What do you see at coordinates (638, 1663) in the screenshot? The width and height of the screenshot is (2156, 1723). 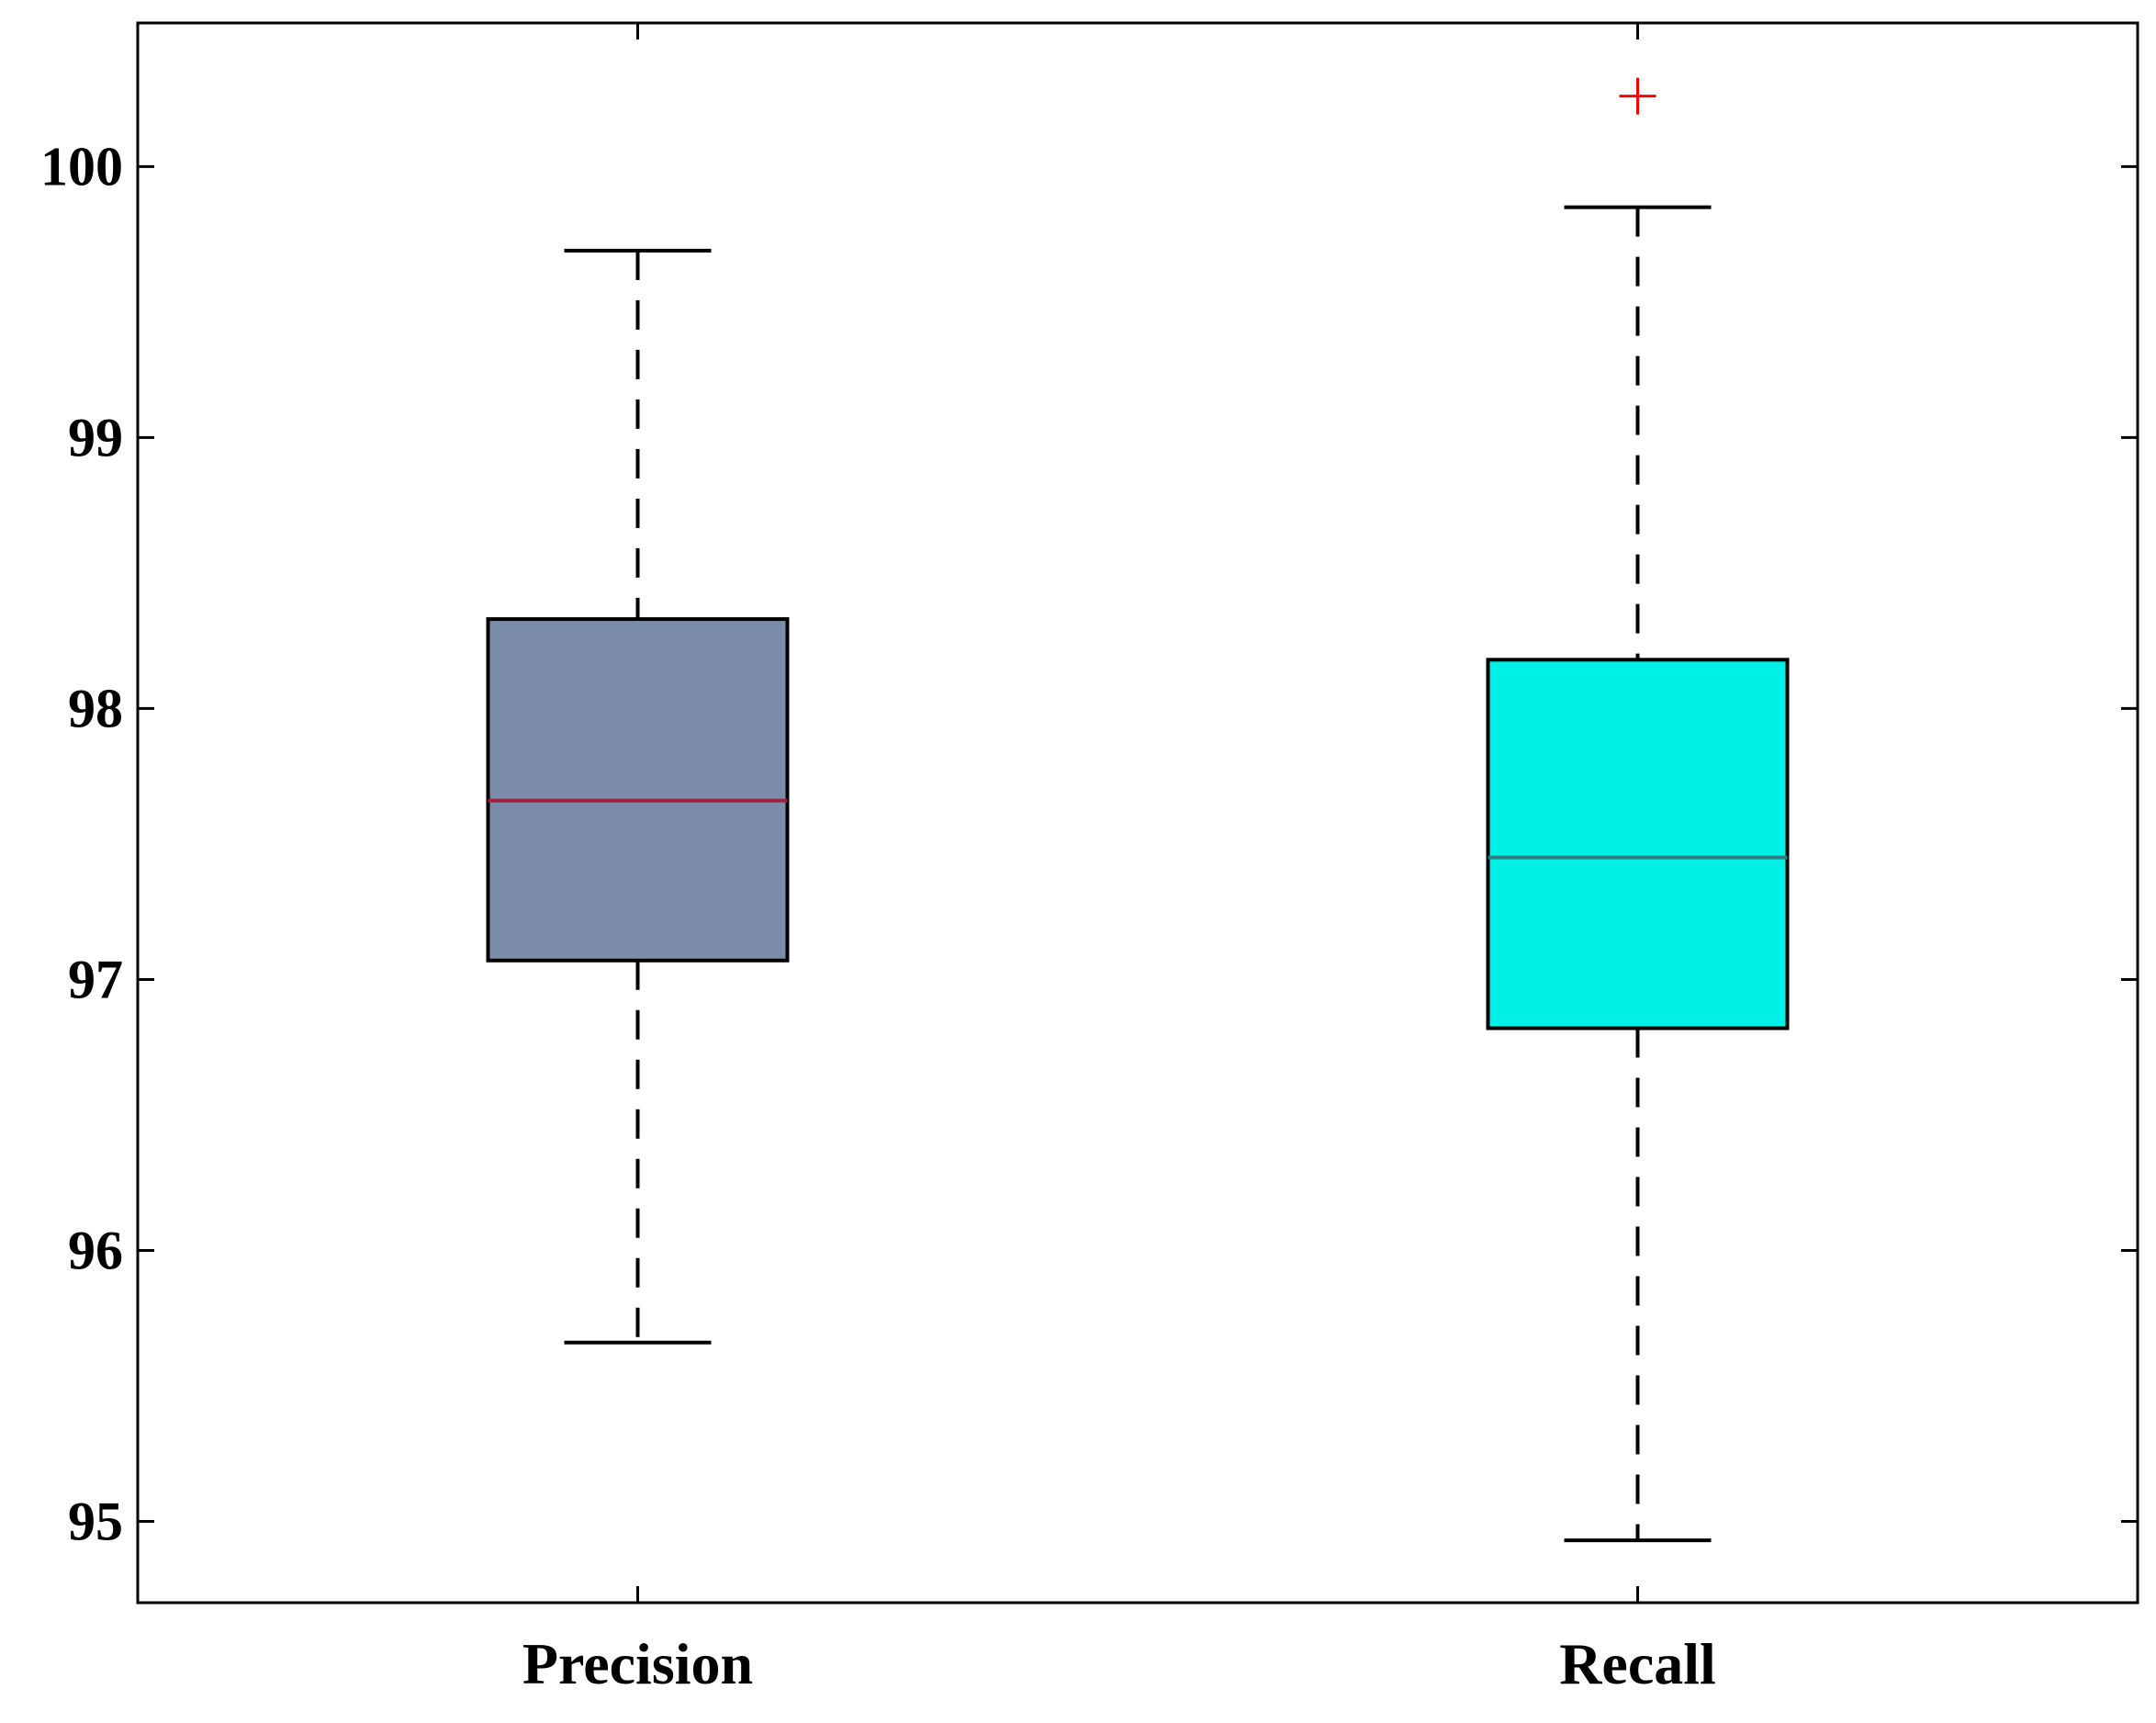 I see `x-category-label: Precision` at bounding box center [638, 1663].